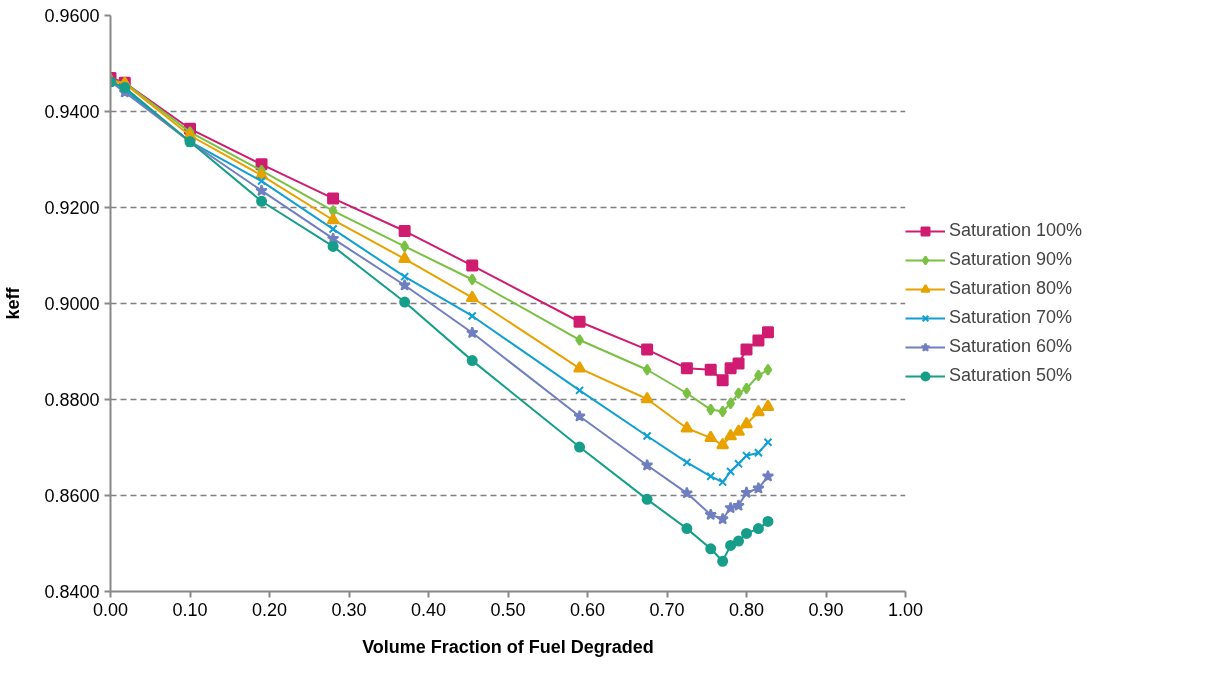 Image resolution: width=1219 pixels, height=696 pixels. I want to click on legend-label: Saturation 90%, so click(1011, 259).